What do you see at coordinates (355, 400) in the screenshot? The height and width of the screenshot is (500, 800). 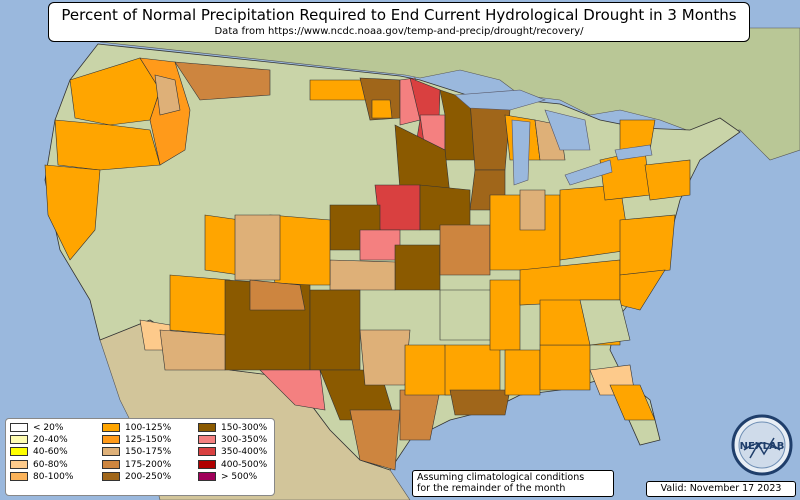 I see `texas-regions` at bounding box center [355, 400].